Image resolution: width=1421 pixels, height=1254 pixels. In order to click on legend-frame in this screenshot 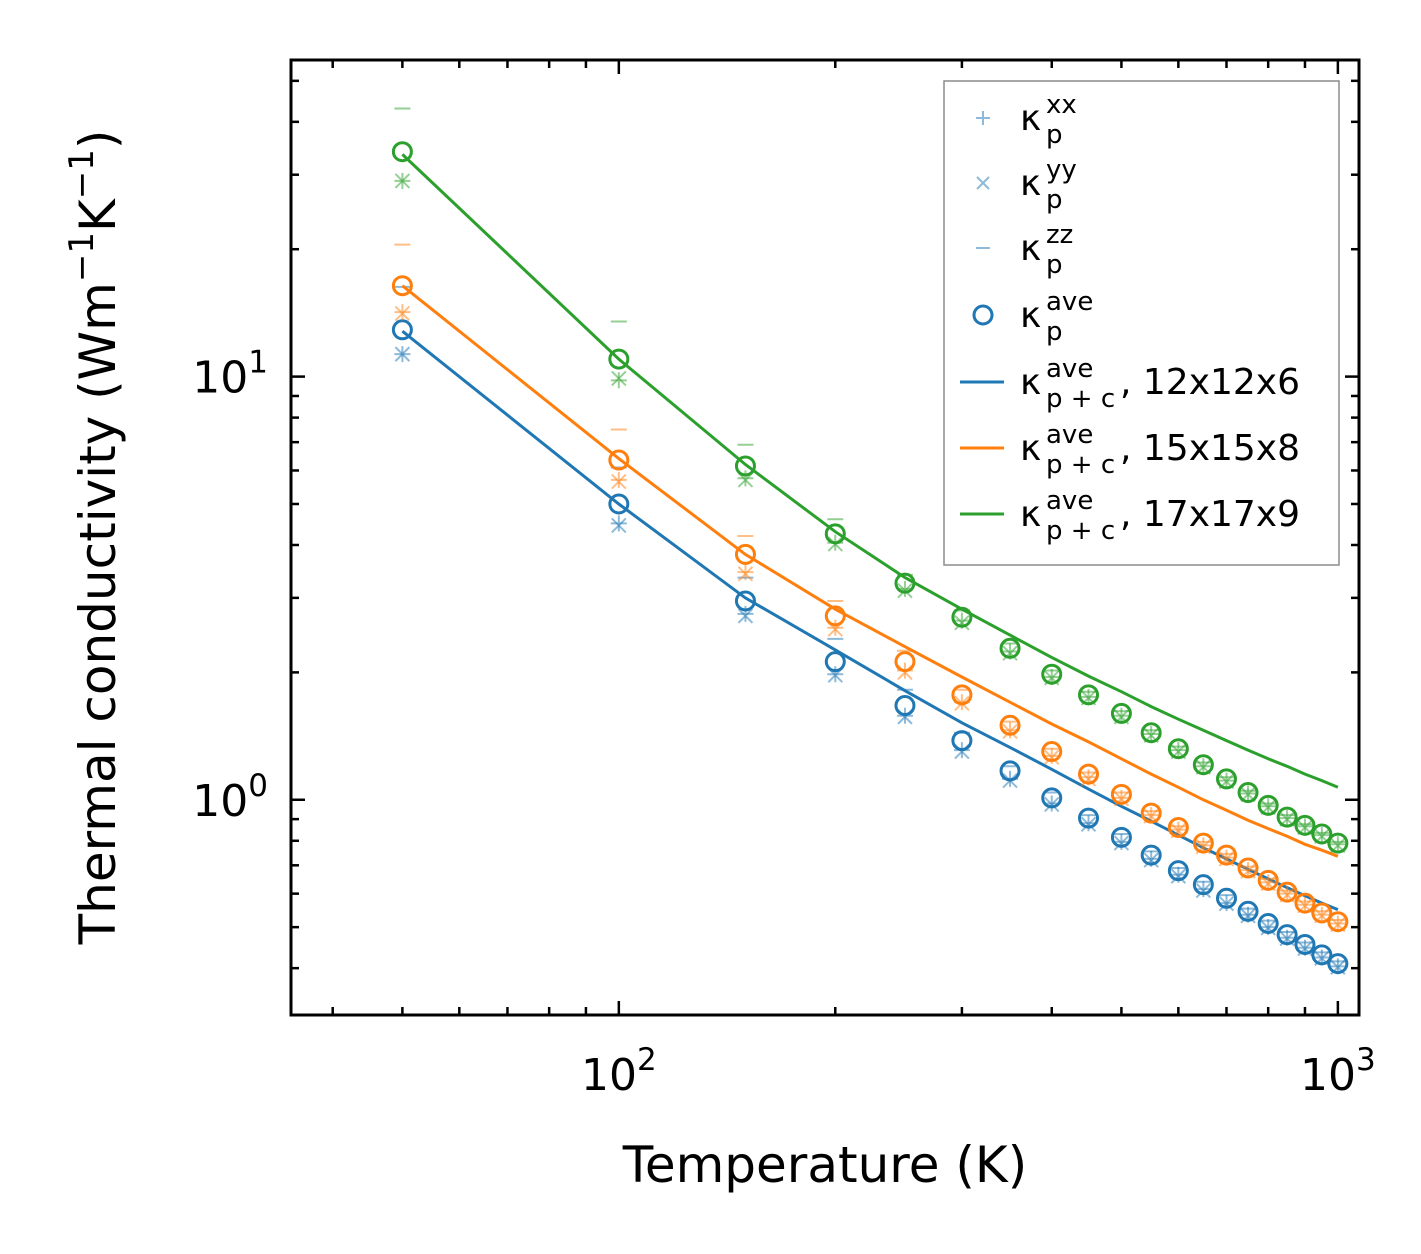, I will do `click(1141, 323)`.